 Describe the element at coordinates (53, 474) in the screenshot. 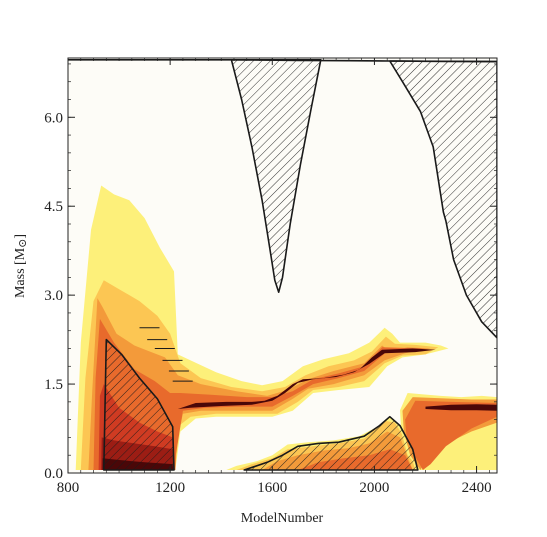

I see `y-tick-label-0.0: 0.0` at that location.